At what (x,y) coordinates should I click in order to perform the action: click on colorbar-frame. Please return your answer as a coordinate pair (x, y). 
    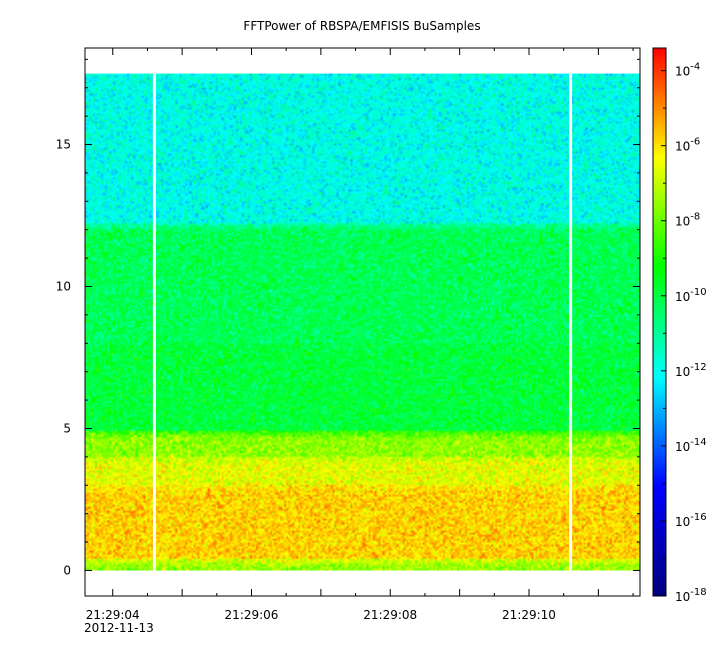
    Looking at the image, I should click on (659, 322).